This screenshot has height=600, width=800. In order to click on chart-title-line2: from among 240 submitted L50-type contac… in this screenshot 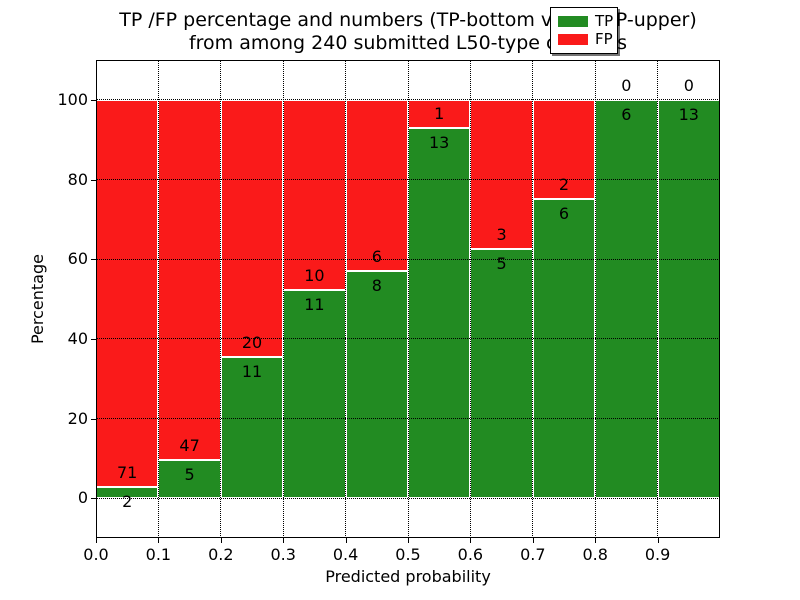, I will do `click(408, 43)`.